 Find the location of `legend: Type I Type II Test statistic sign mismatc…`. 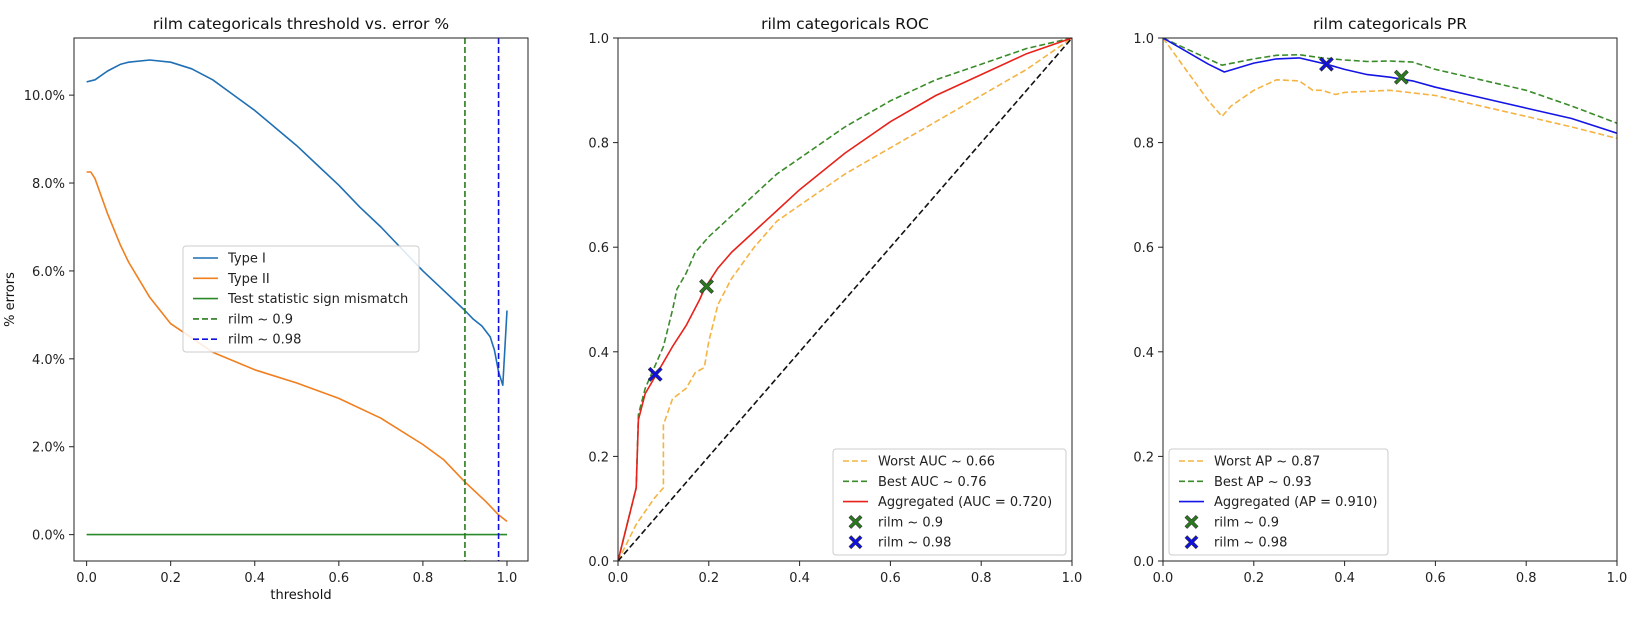

legend: Type I Type II Test statistic sign mismatc… is located at coordinates (301, 299).